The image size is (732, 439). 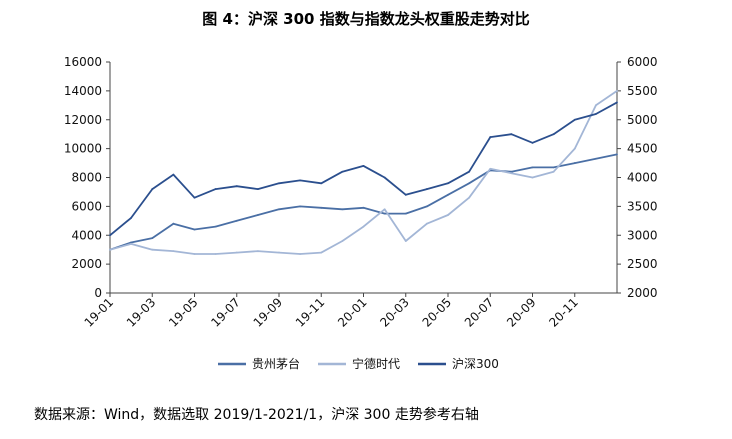 I want to click on right-y-tick-label: 5500, so click(x=642, y=91).